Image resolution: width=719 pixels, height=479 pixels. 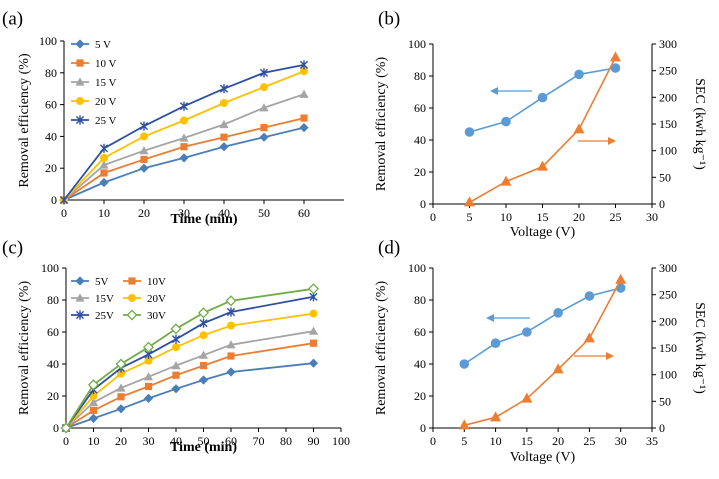 I want to click on x-tick-label: 70, so click(x=259, y=441).